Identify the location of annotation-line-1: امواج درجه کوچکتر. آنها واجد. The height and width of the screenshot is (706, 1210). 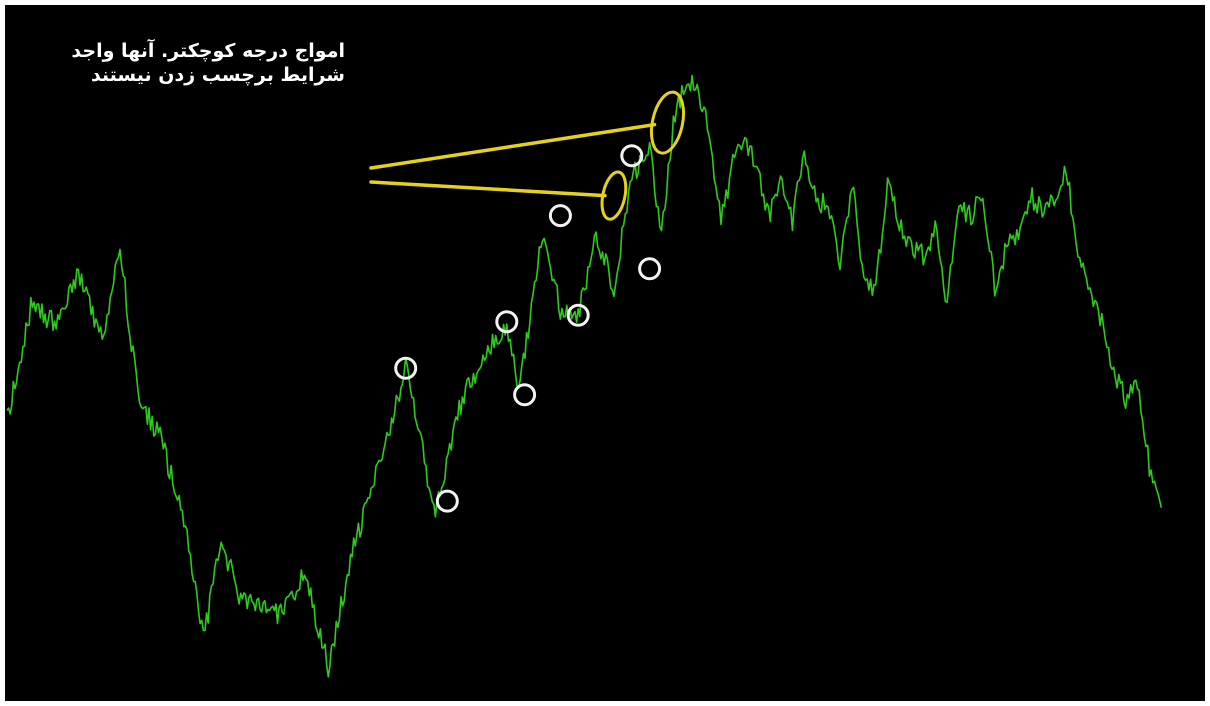
(208, 51).